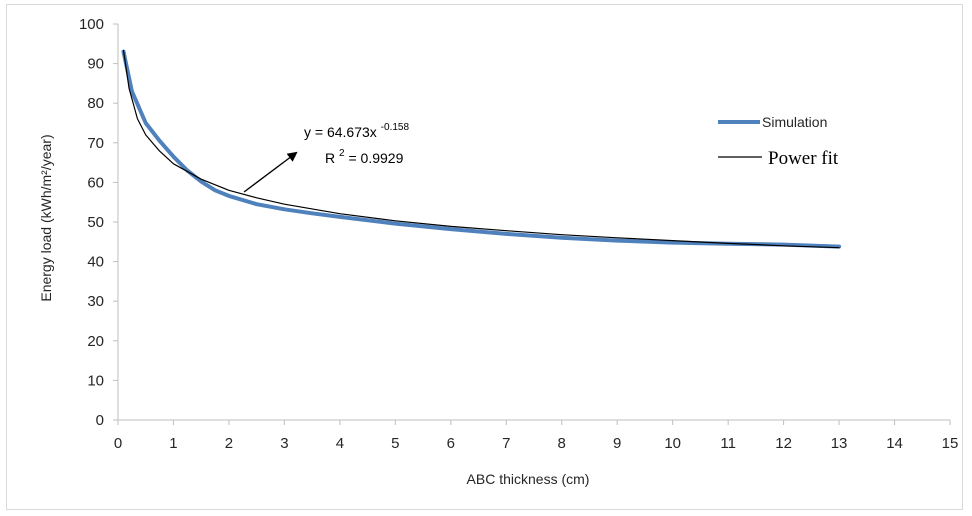 Image resolution: width=972 pixels, height=516 pixels. I want to click on y-tick-label: 60, so click(95, 182).